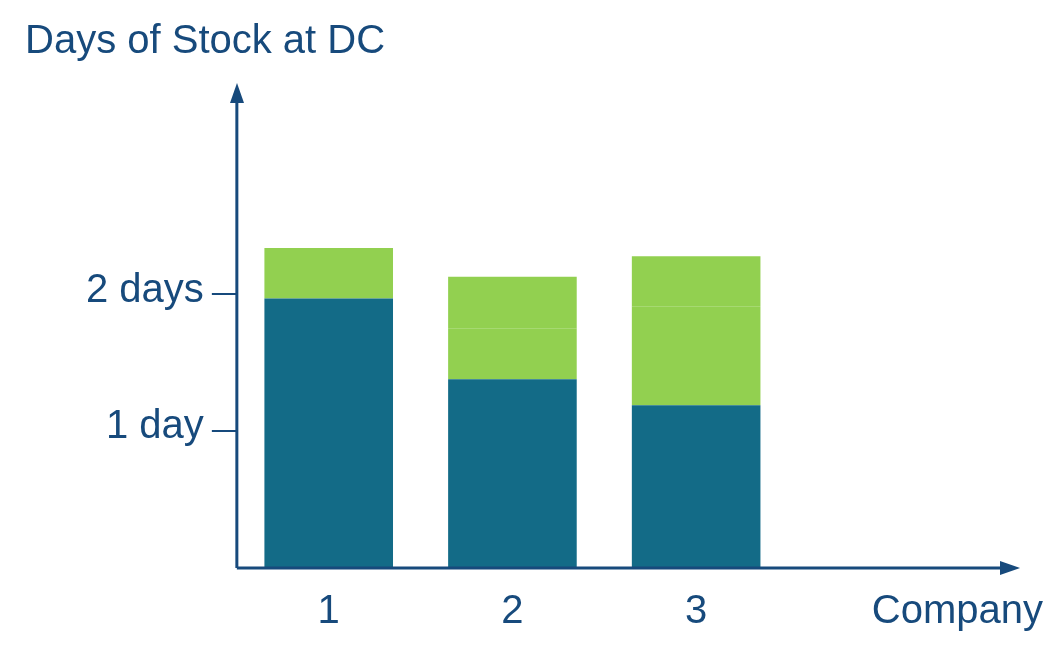 This screenshot has width=1061, height=664. Describe the element at coordinates (328, 609) in the screenshot. I see `x-tick-label: 1` at that location.